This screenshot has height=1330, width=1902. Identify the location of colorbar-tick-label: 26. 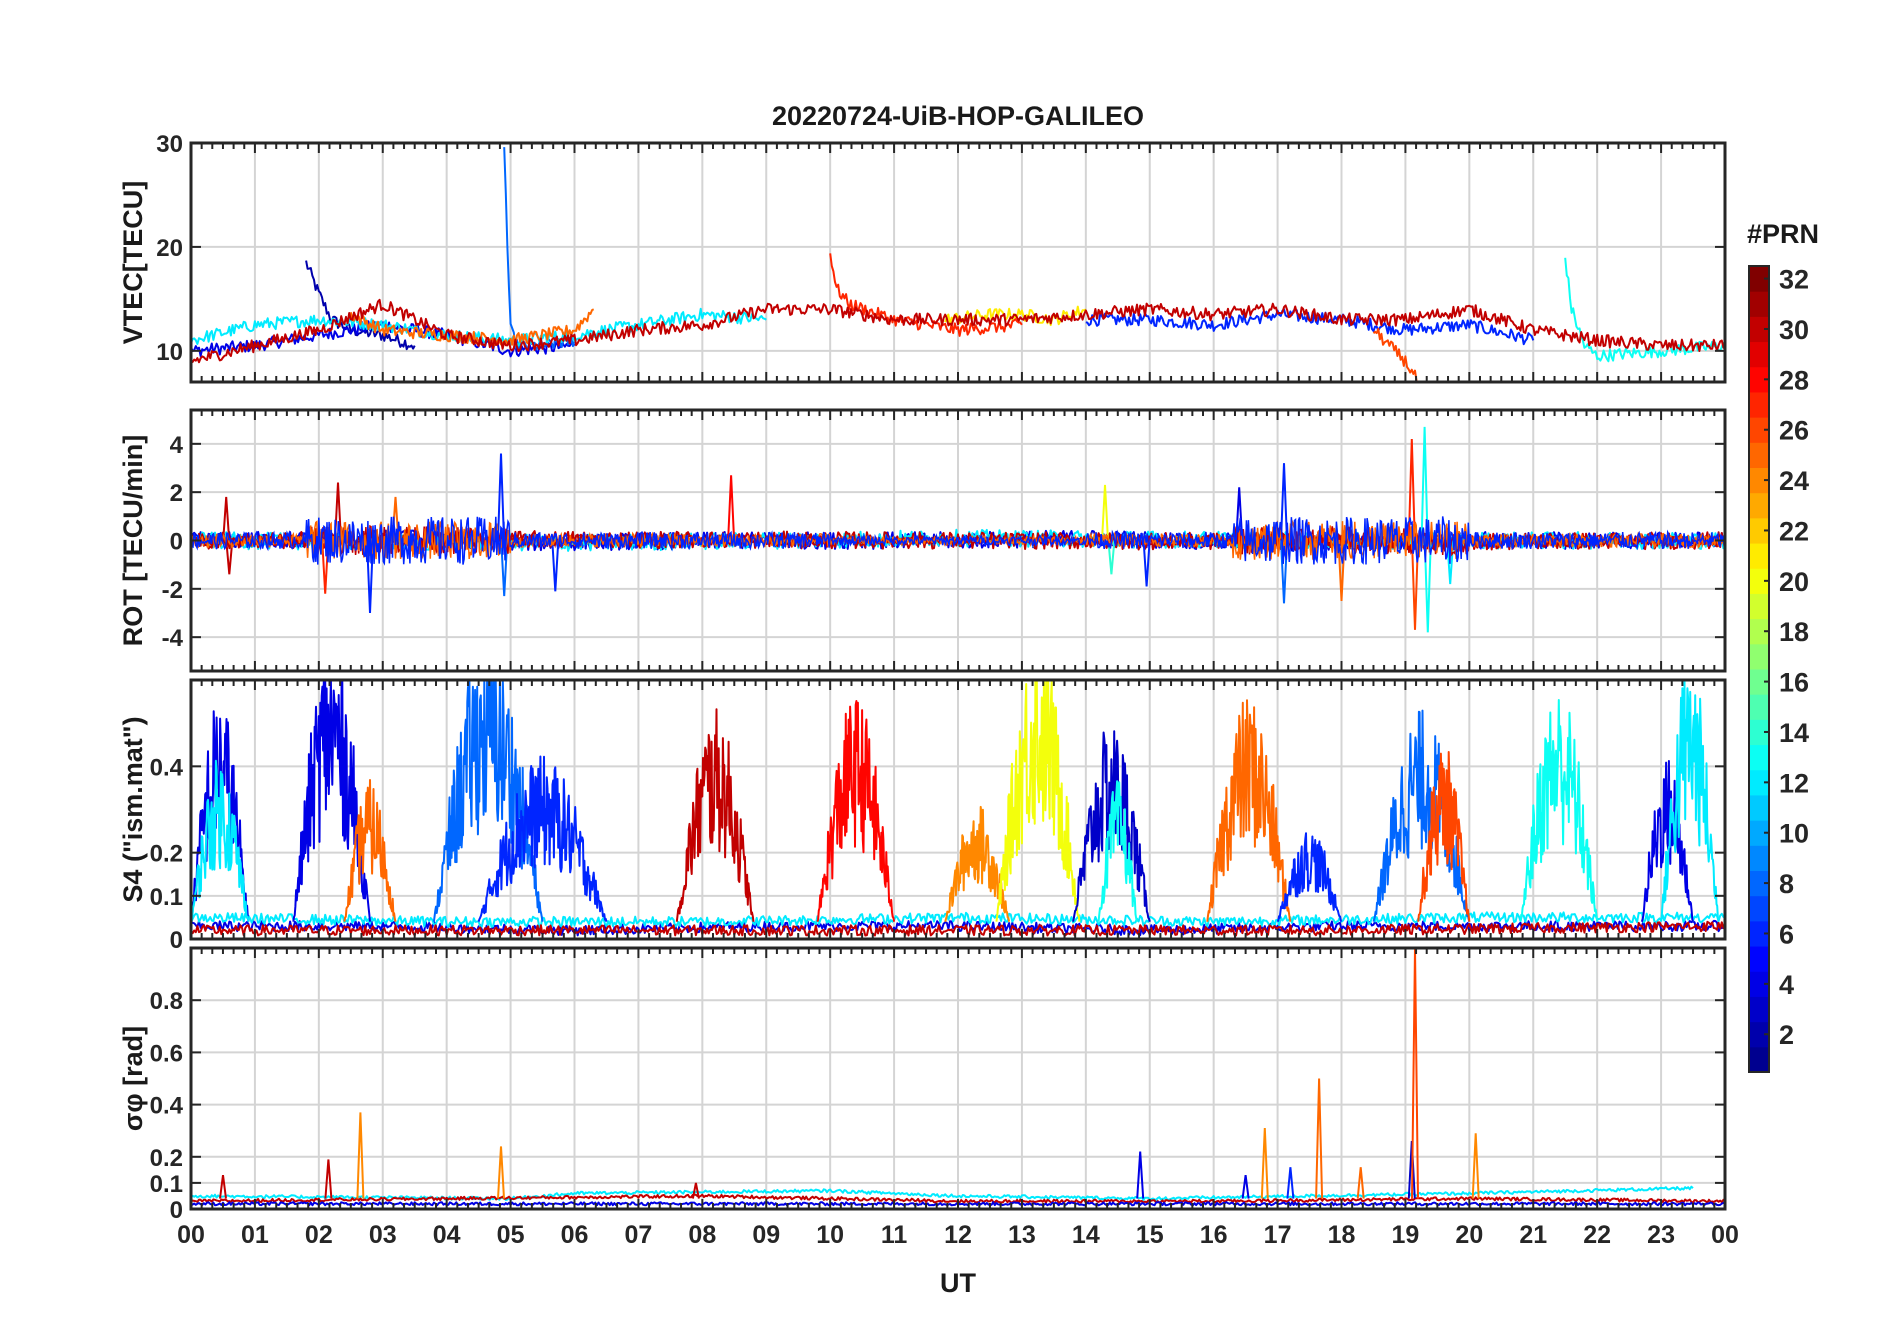
(1794, 431).